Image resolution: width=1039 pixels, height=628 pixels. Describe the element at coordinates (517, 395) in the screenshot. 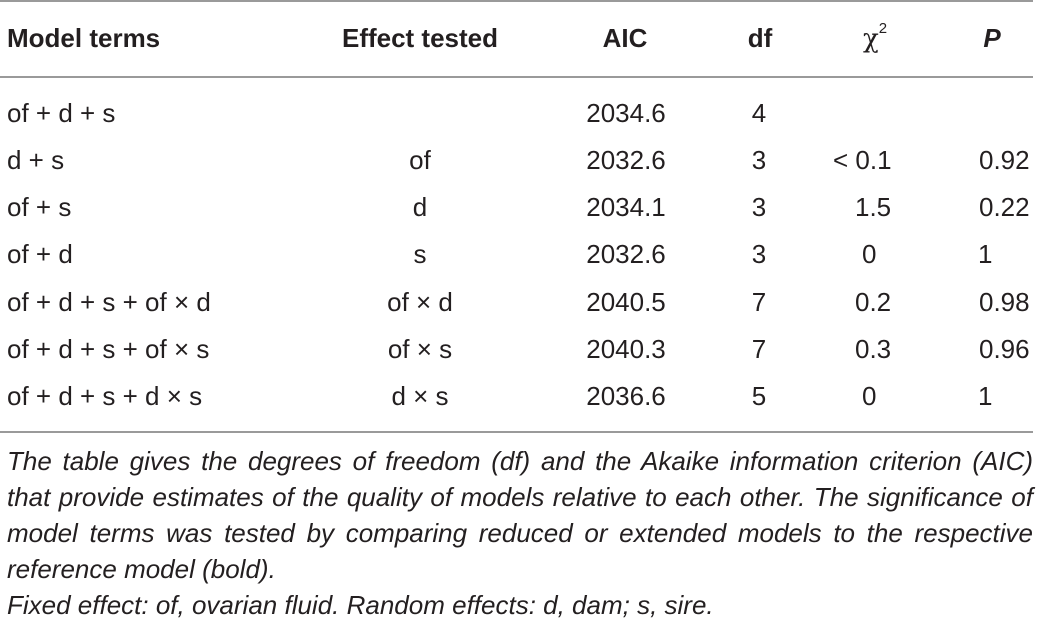

I see `table-row: of + d + s + d × s d × s 2036.6 5 0 1` at that location.